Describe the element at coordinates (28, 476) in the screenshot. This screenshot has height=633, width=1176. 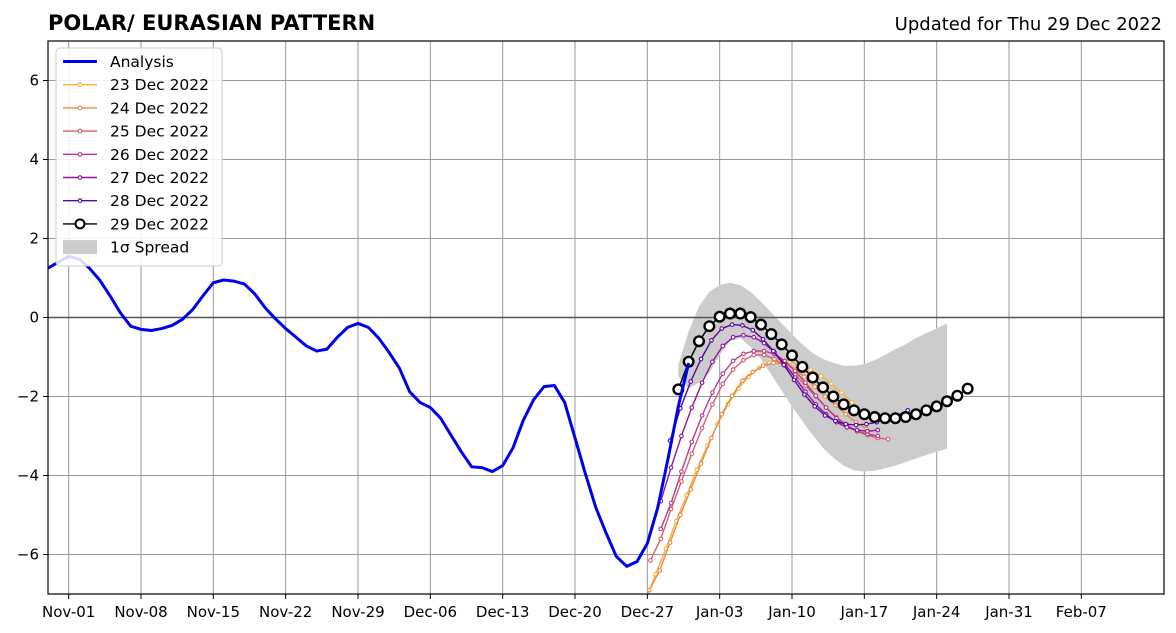
I see `y-tick-label: −4` at that location.